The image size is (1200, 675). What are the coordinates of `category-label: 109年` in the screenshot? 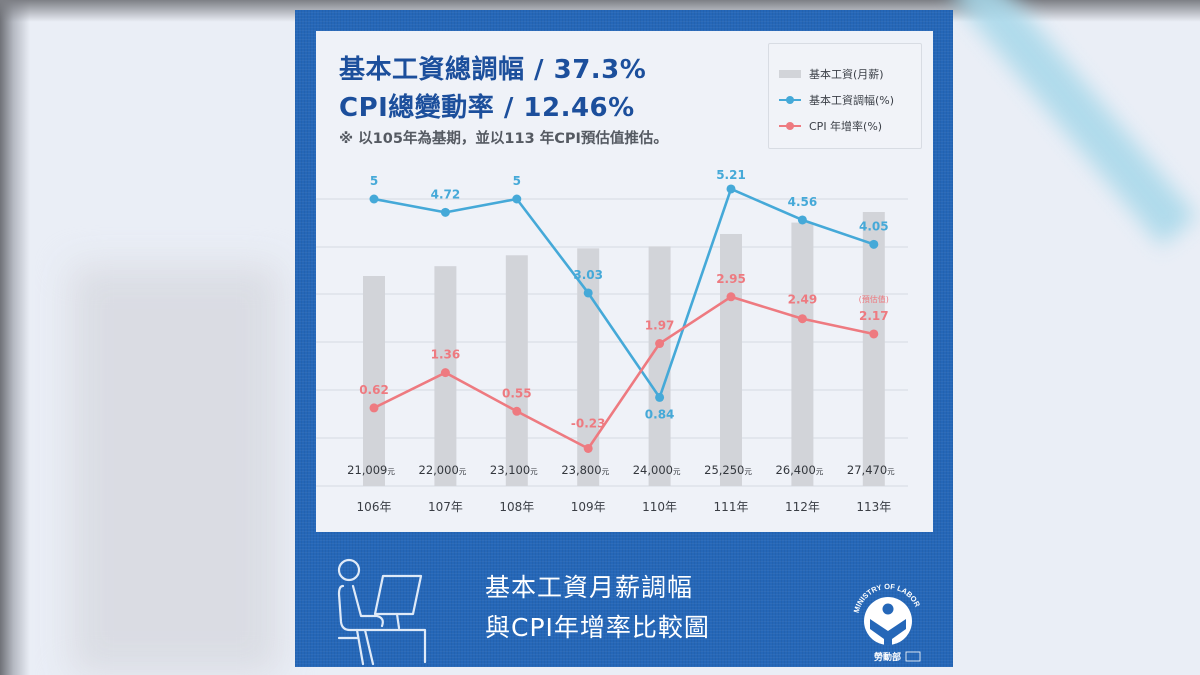 It's located at (588, 507).